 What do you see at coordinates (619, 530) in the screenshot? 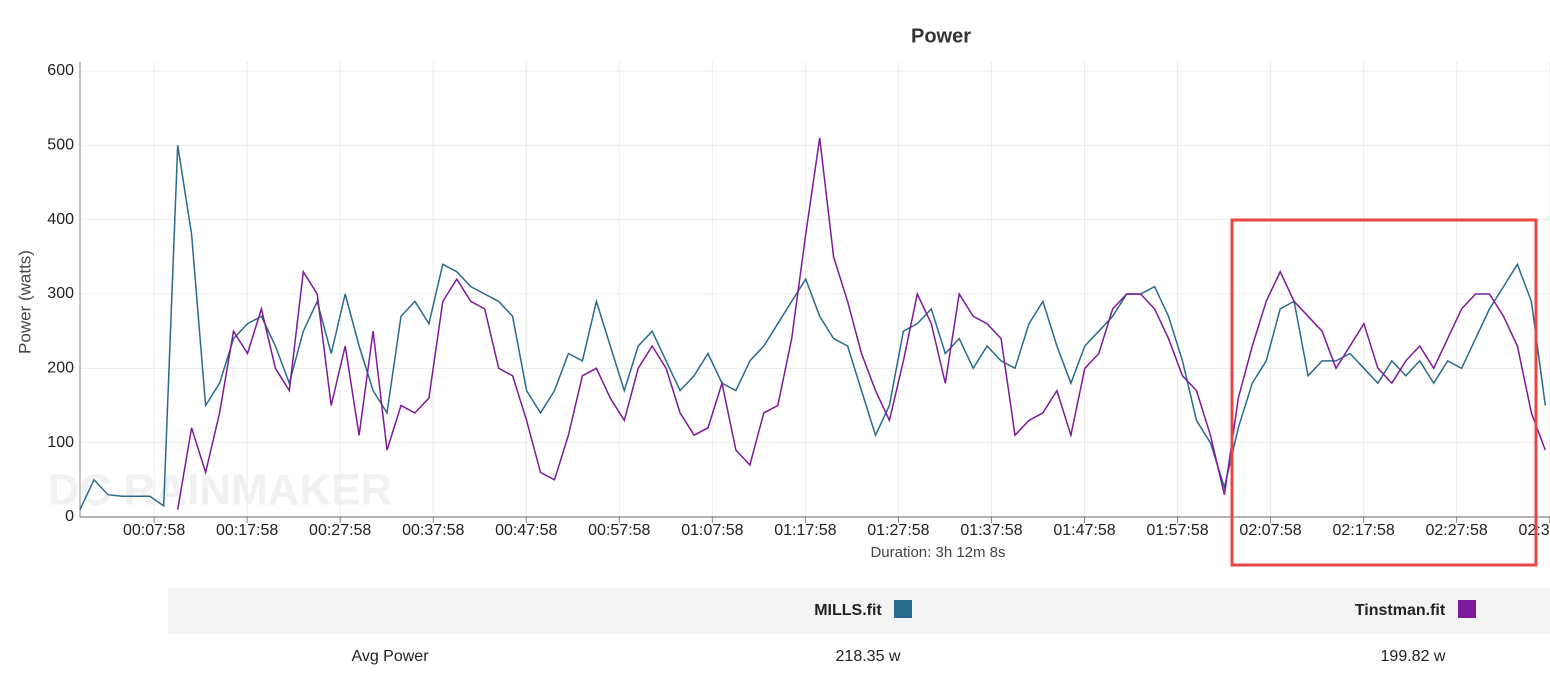
I see `x-tick-label: 00:57:58` at bounding box center [619, 530].